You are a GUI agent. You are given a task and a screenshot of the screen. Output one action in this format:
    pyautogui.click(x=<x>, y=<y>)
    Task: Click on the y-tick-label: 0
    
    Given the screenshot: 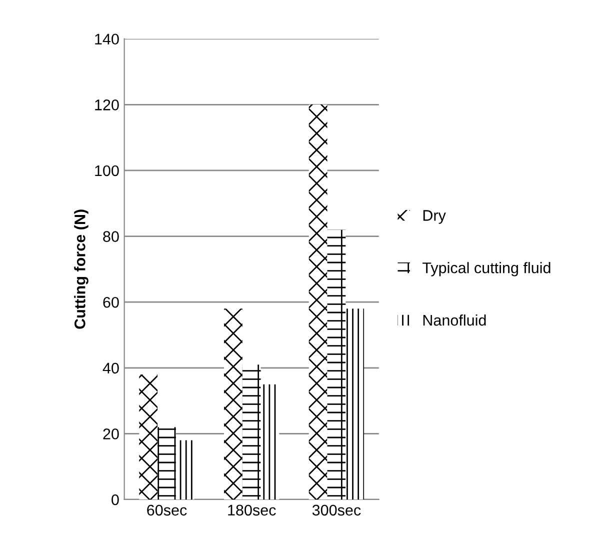 What is the action you would take?
    pyautogui.click(x=115, y=500)
    